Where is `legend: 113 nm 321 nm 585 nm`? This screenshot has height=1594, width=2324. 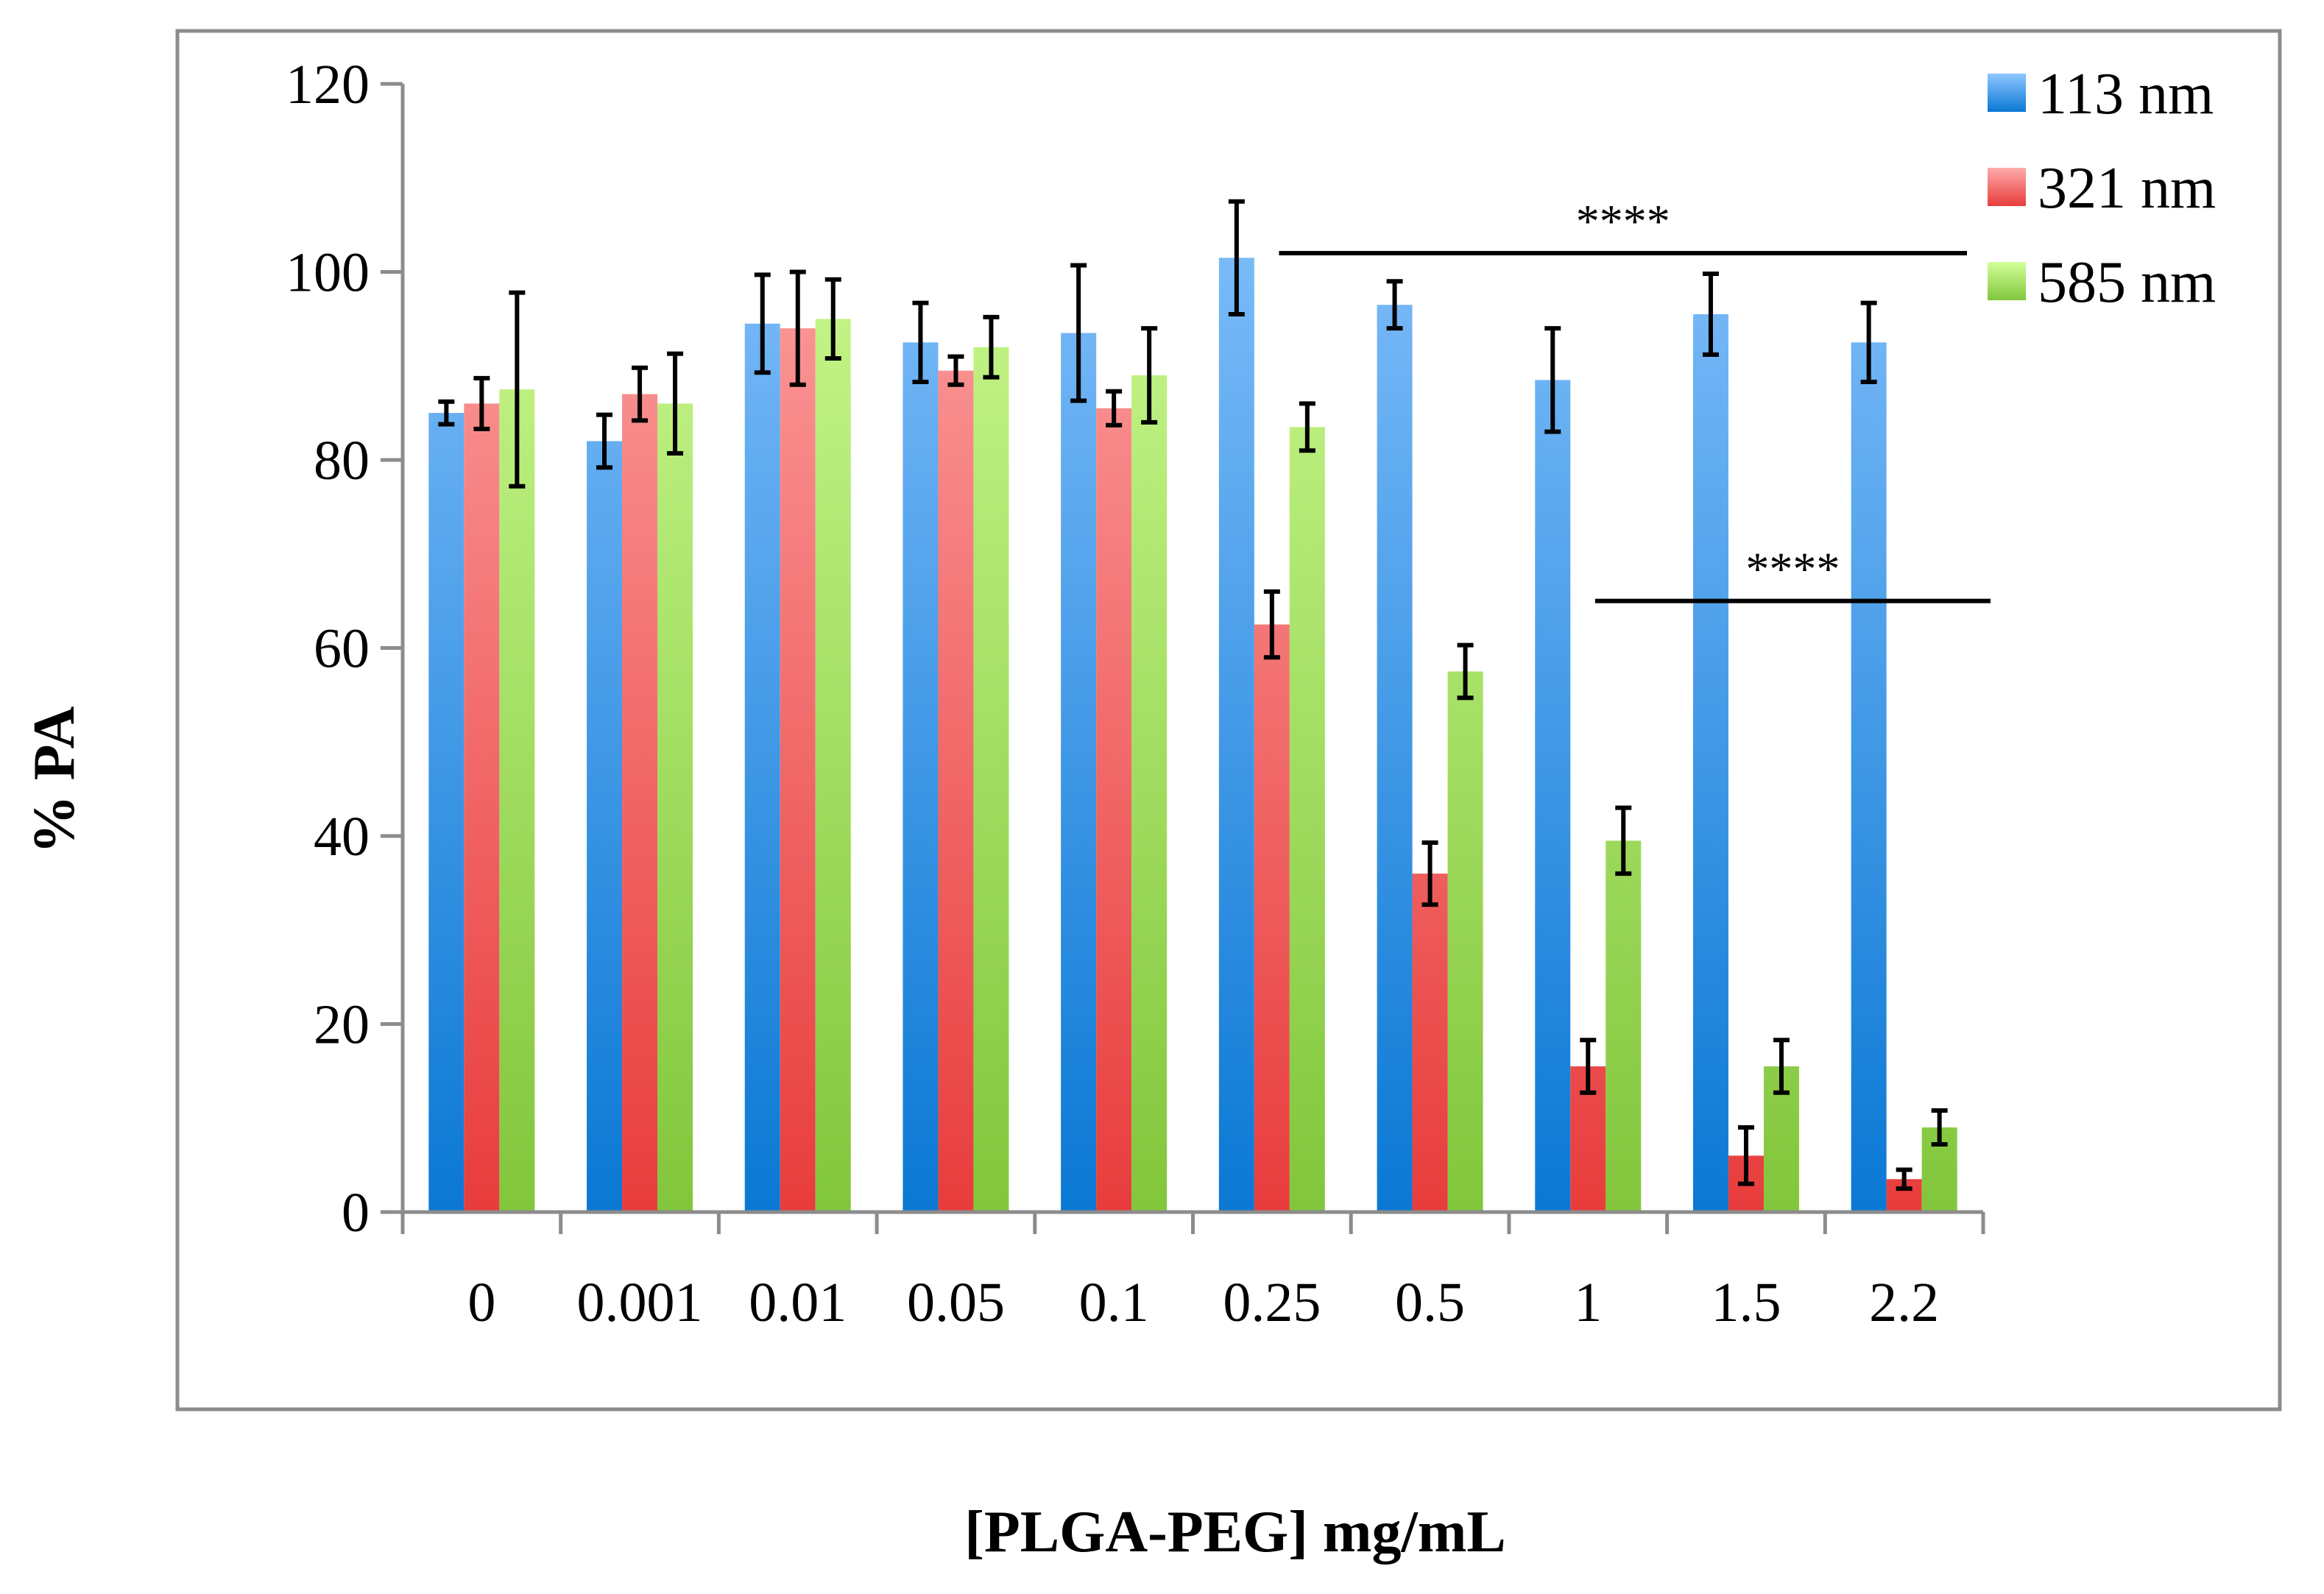
legend: 113 nm 321 nm 585 nm is located at coordinates (2102, 188).